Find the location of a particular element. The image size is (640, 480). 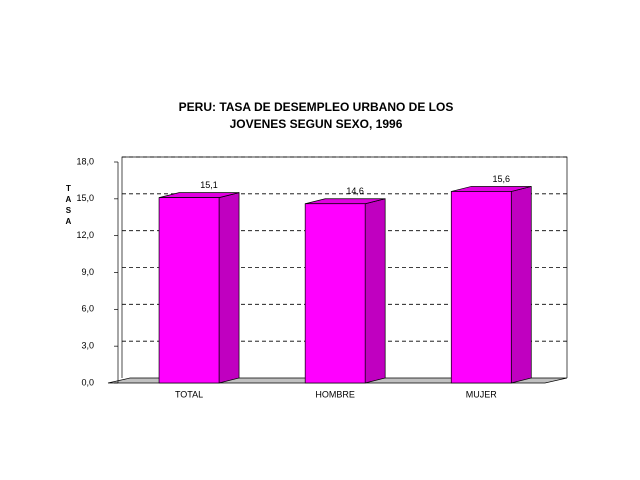

chart-title: PERU: TASA DE DESEMPLEO URBANO DE LOS is located at coordinates (316, 107).